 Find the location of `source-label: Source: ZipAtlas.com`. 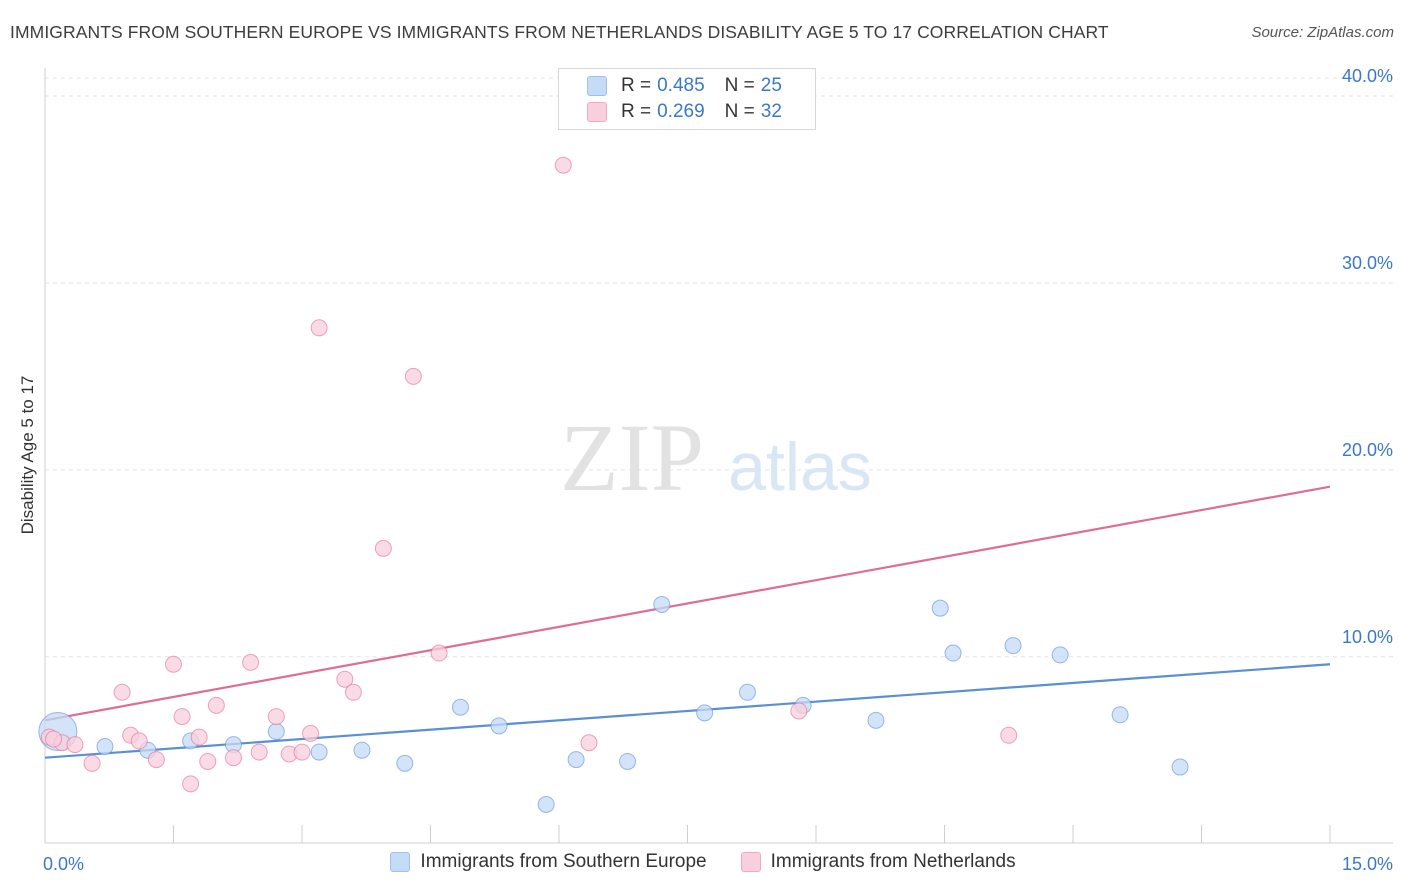

source-label: Source: ZipAtlas.com is located at coordinates (1322, 32).